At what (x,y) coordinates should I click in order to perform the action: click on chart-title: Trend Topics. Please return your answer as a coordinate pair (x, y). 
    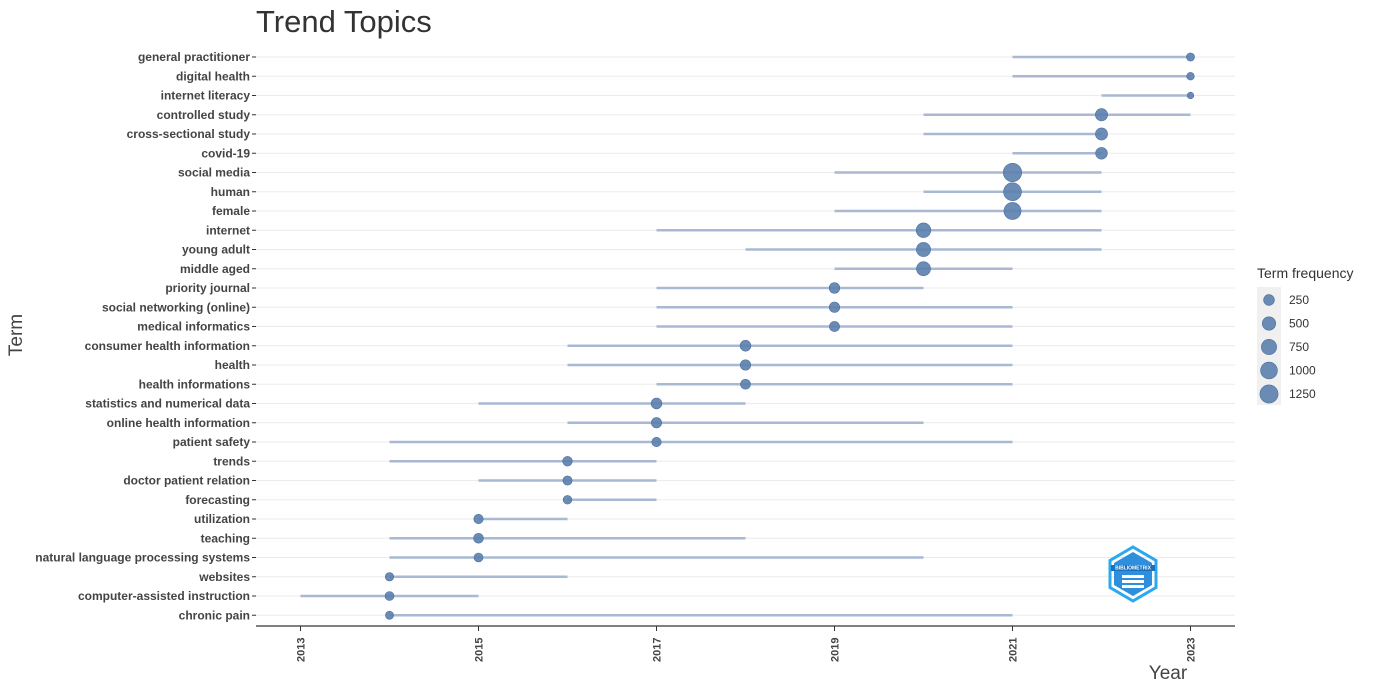
    Looking at the image, I should click on (344, 21).